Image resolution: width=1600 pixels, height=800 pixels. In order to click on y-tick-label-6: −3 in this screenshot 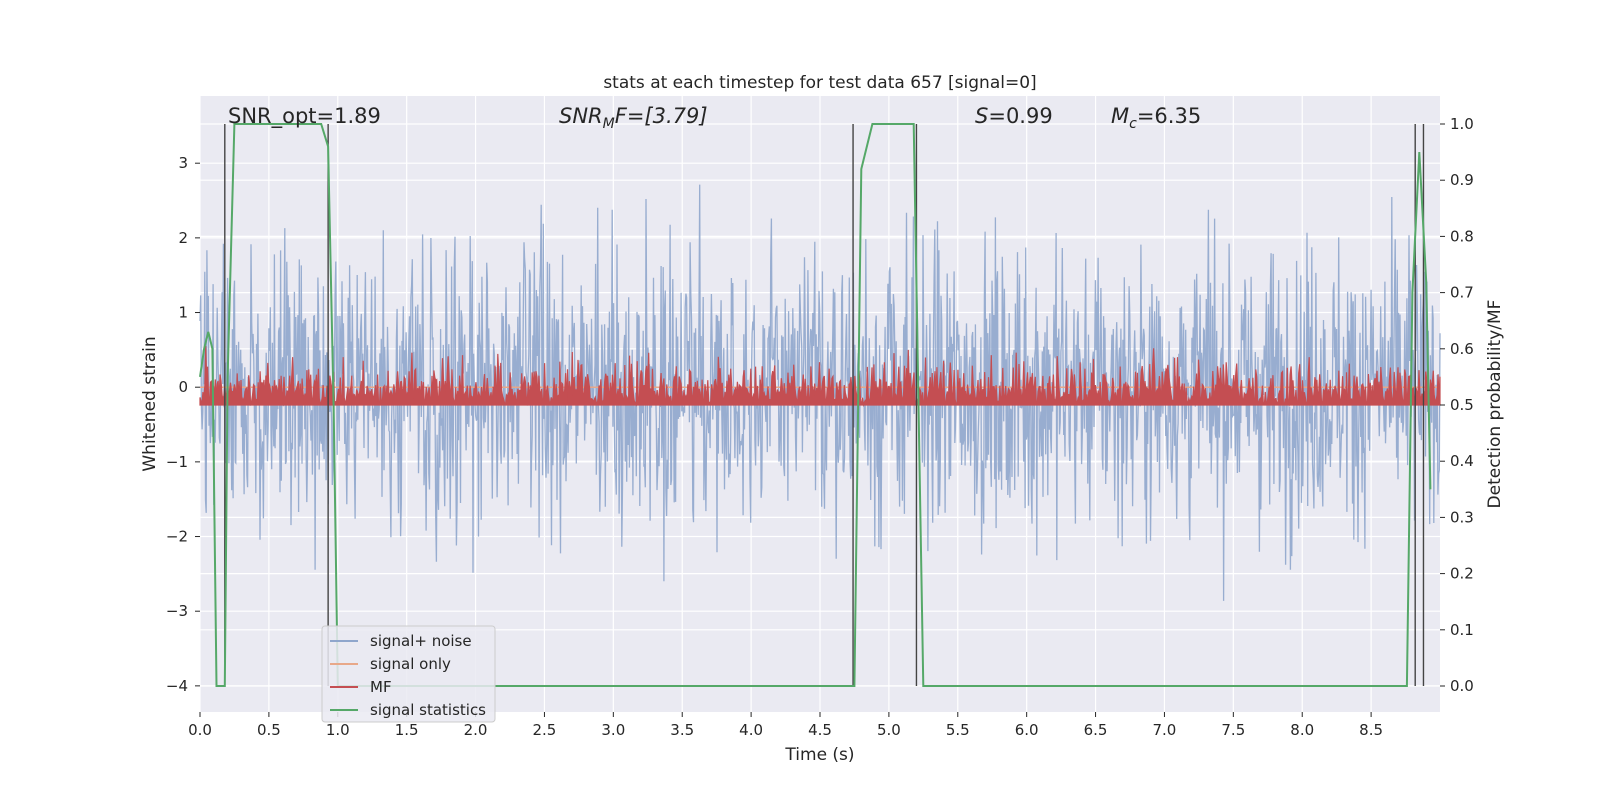, I will do `click(177, 611)`.